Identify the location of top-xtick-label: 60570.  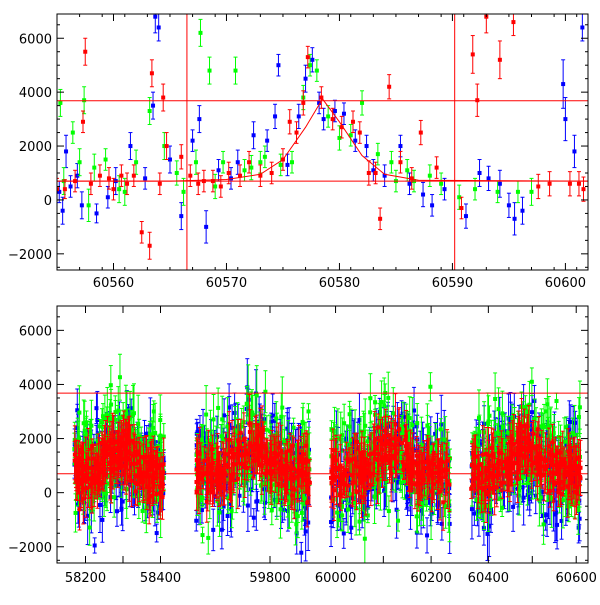
(226, 283).